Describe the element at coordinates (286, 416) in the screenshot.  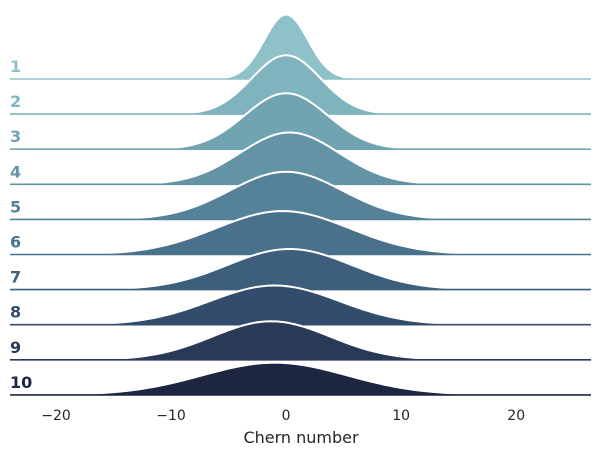
I see `x-tick-label: 0` at that location.